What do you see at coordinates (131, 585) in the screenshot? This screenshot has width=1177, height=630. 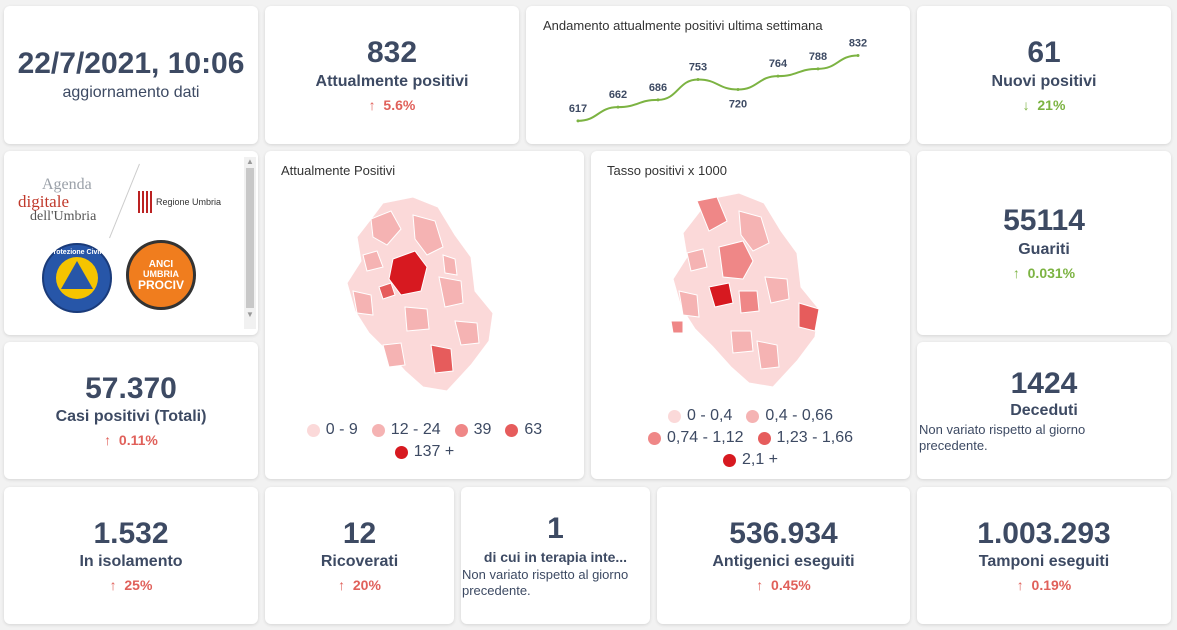 I see `isolation-delta: ↑ 25%` at bounding box center [131, 585].